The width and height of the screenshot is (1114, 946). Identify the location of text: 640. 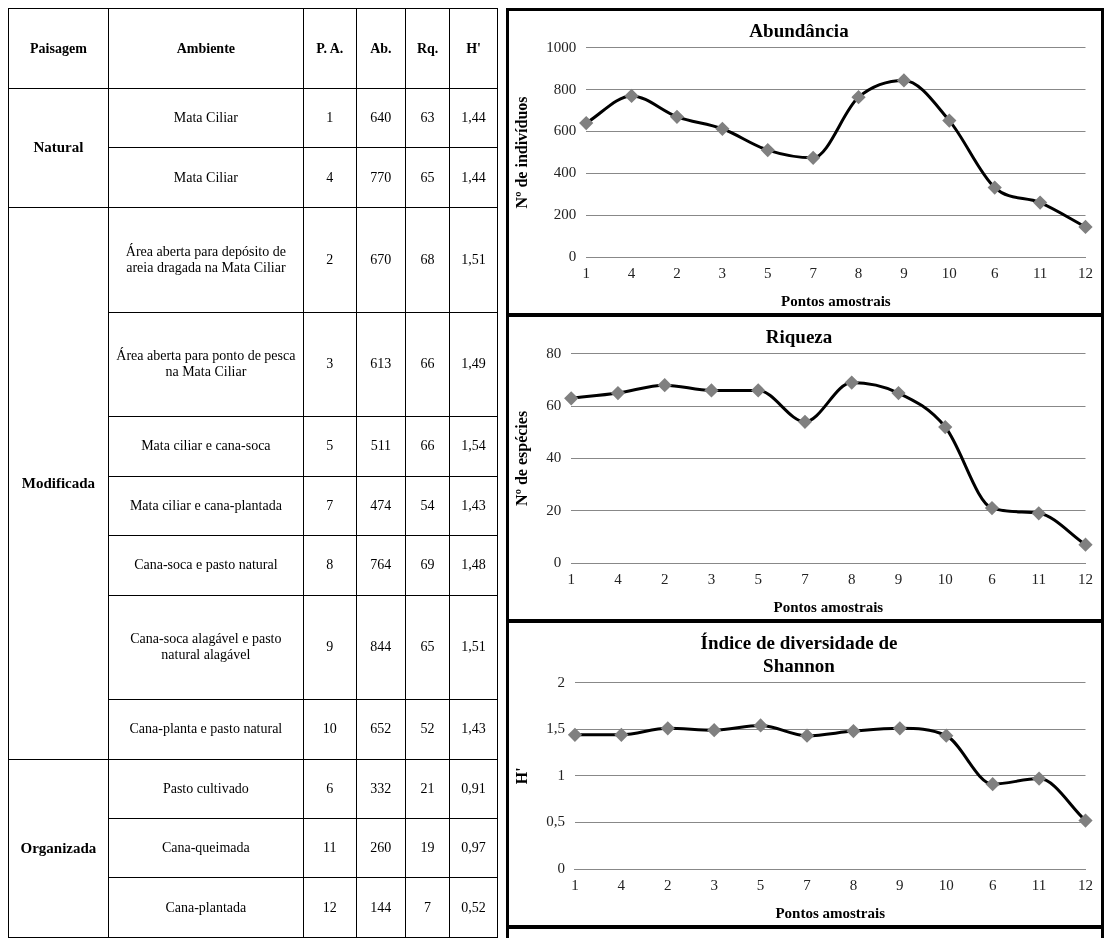
(381, 118).